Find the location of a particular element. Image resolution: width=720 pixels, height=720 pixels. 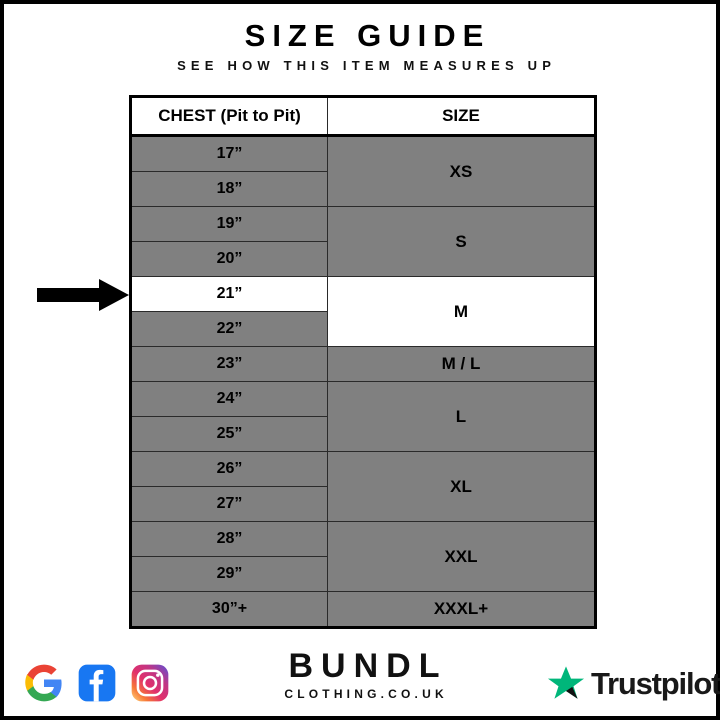

social-links is located at coordinates (97, 683).